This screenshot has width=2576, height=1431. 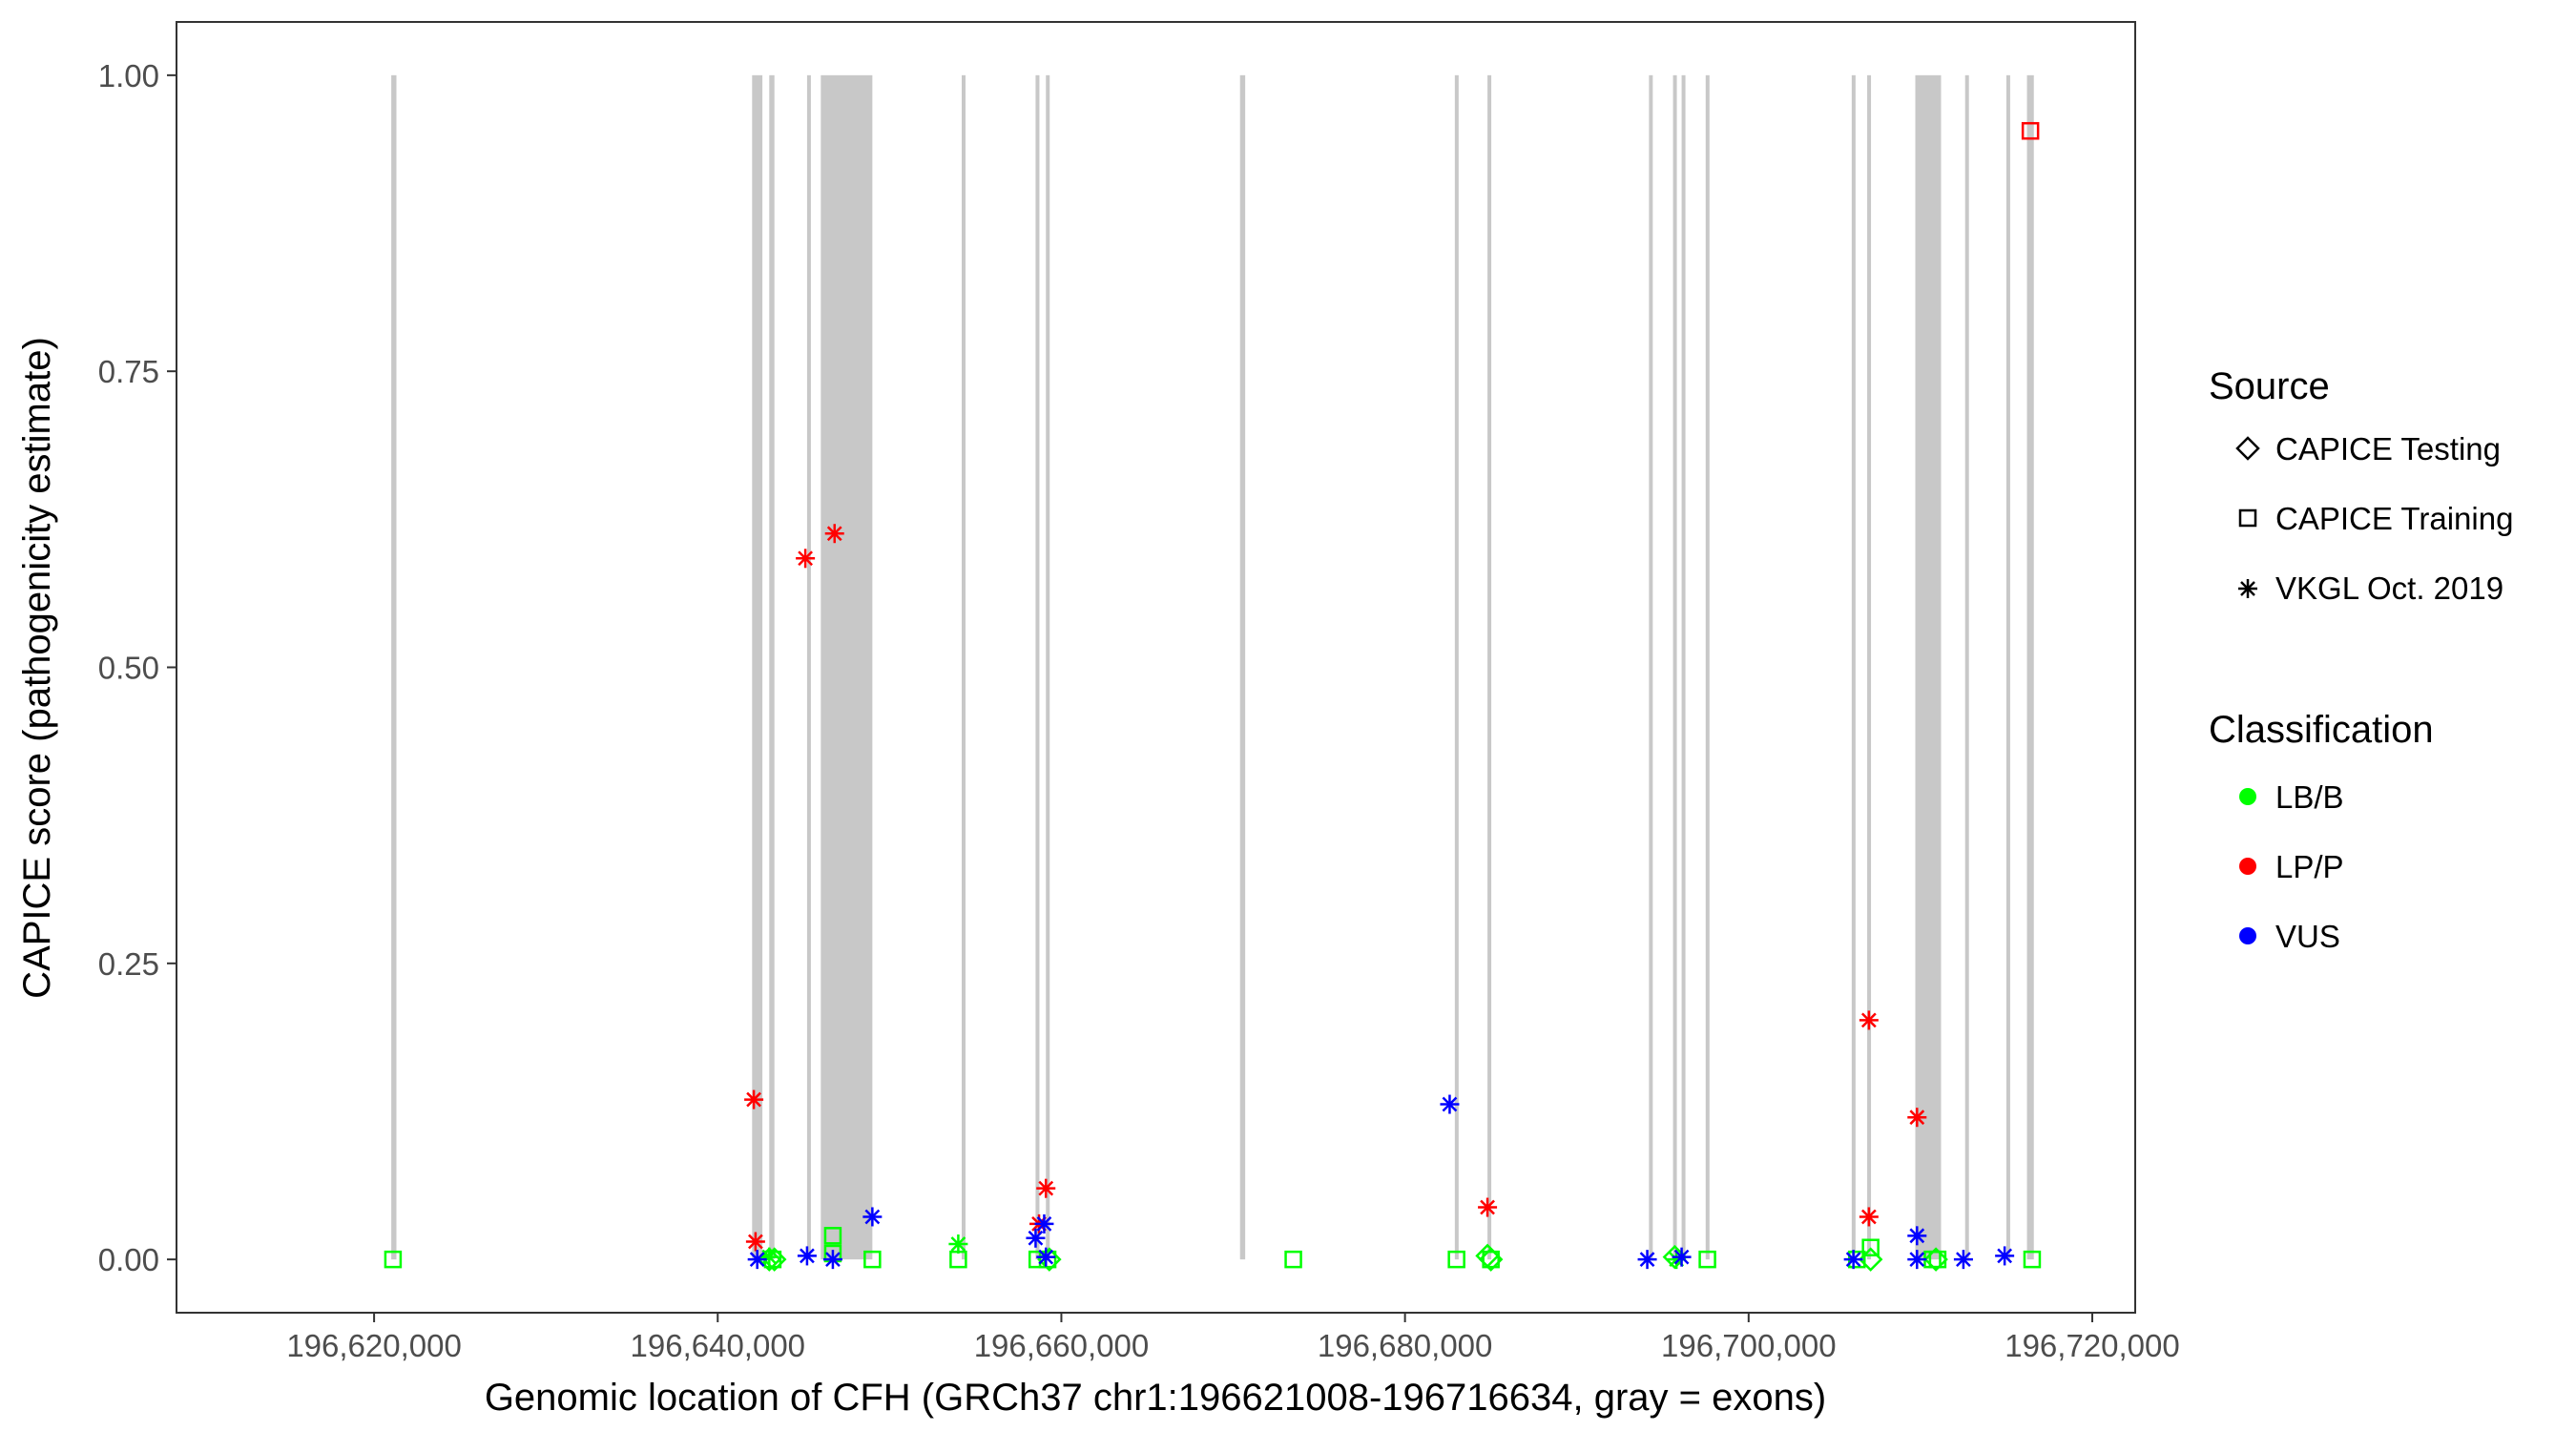 I want to click on legend-label-capice-testing: CAPICE Testing, so click(x=2388, y=449).